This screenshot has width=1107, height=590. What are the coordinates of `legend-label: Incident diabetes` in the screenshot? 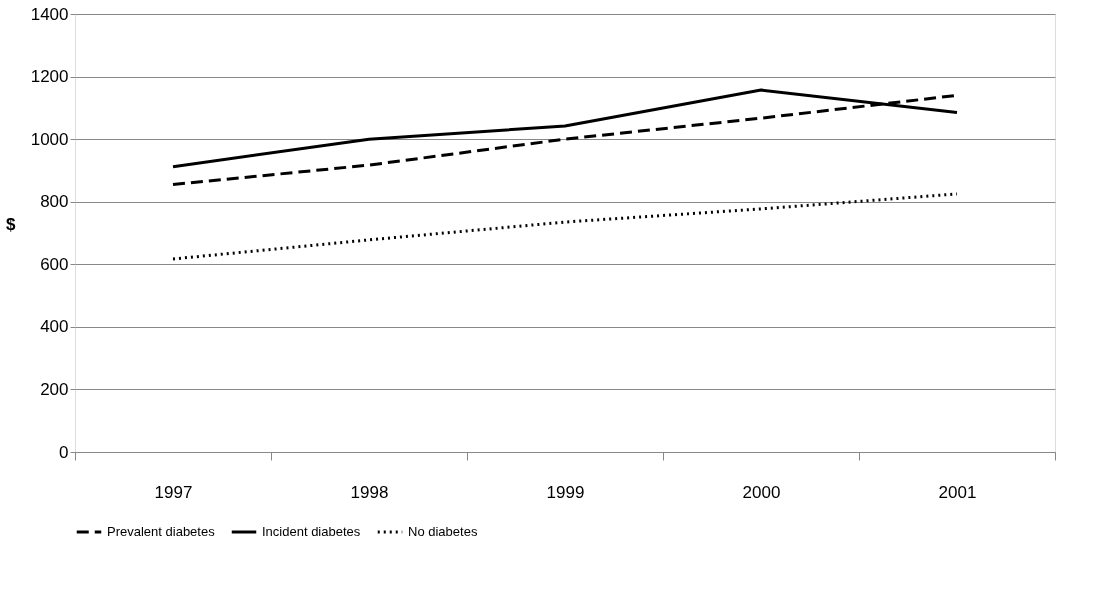 It's located at (311, 531).